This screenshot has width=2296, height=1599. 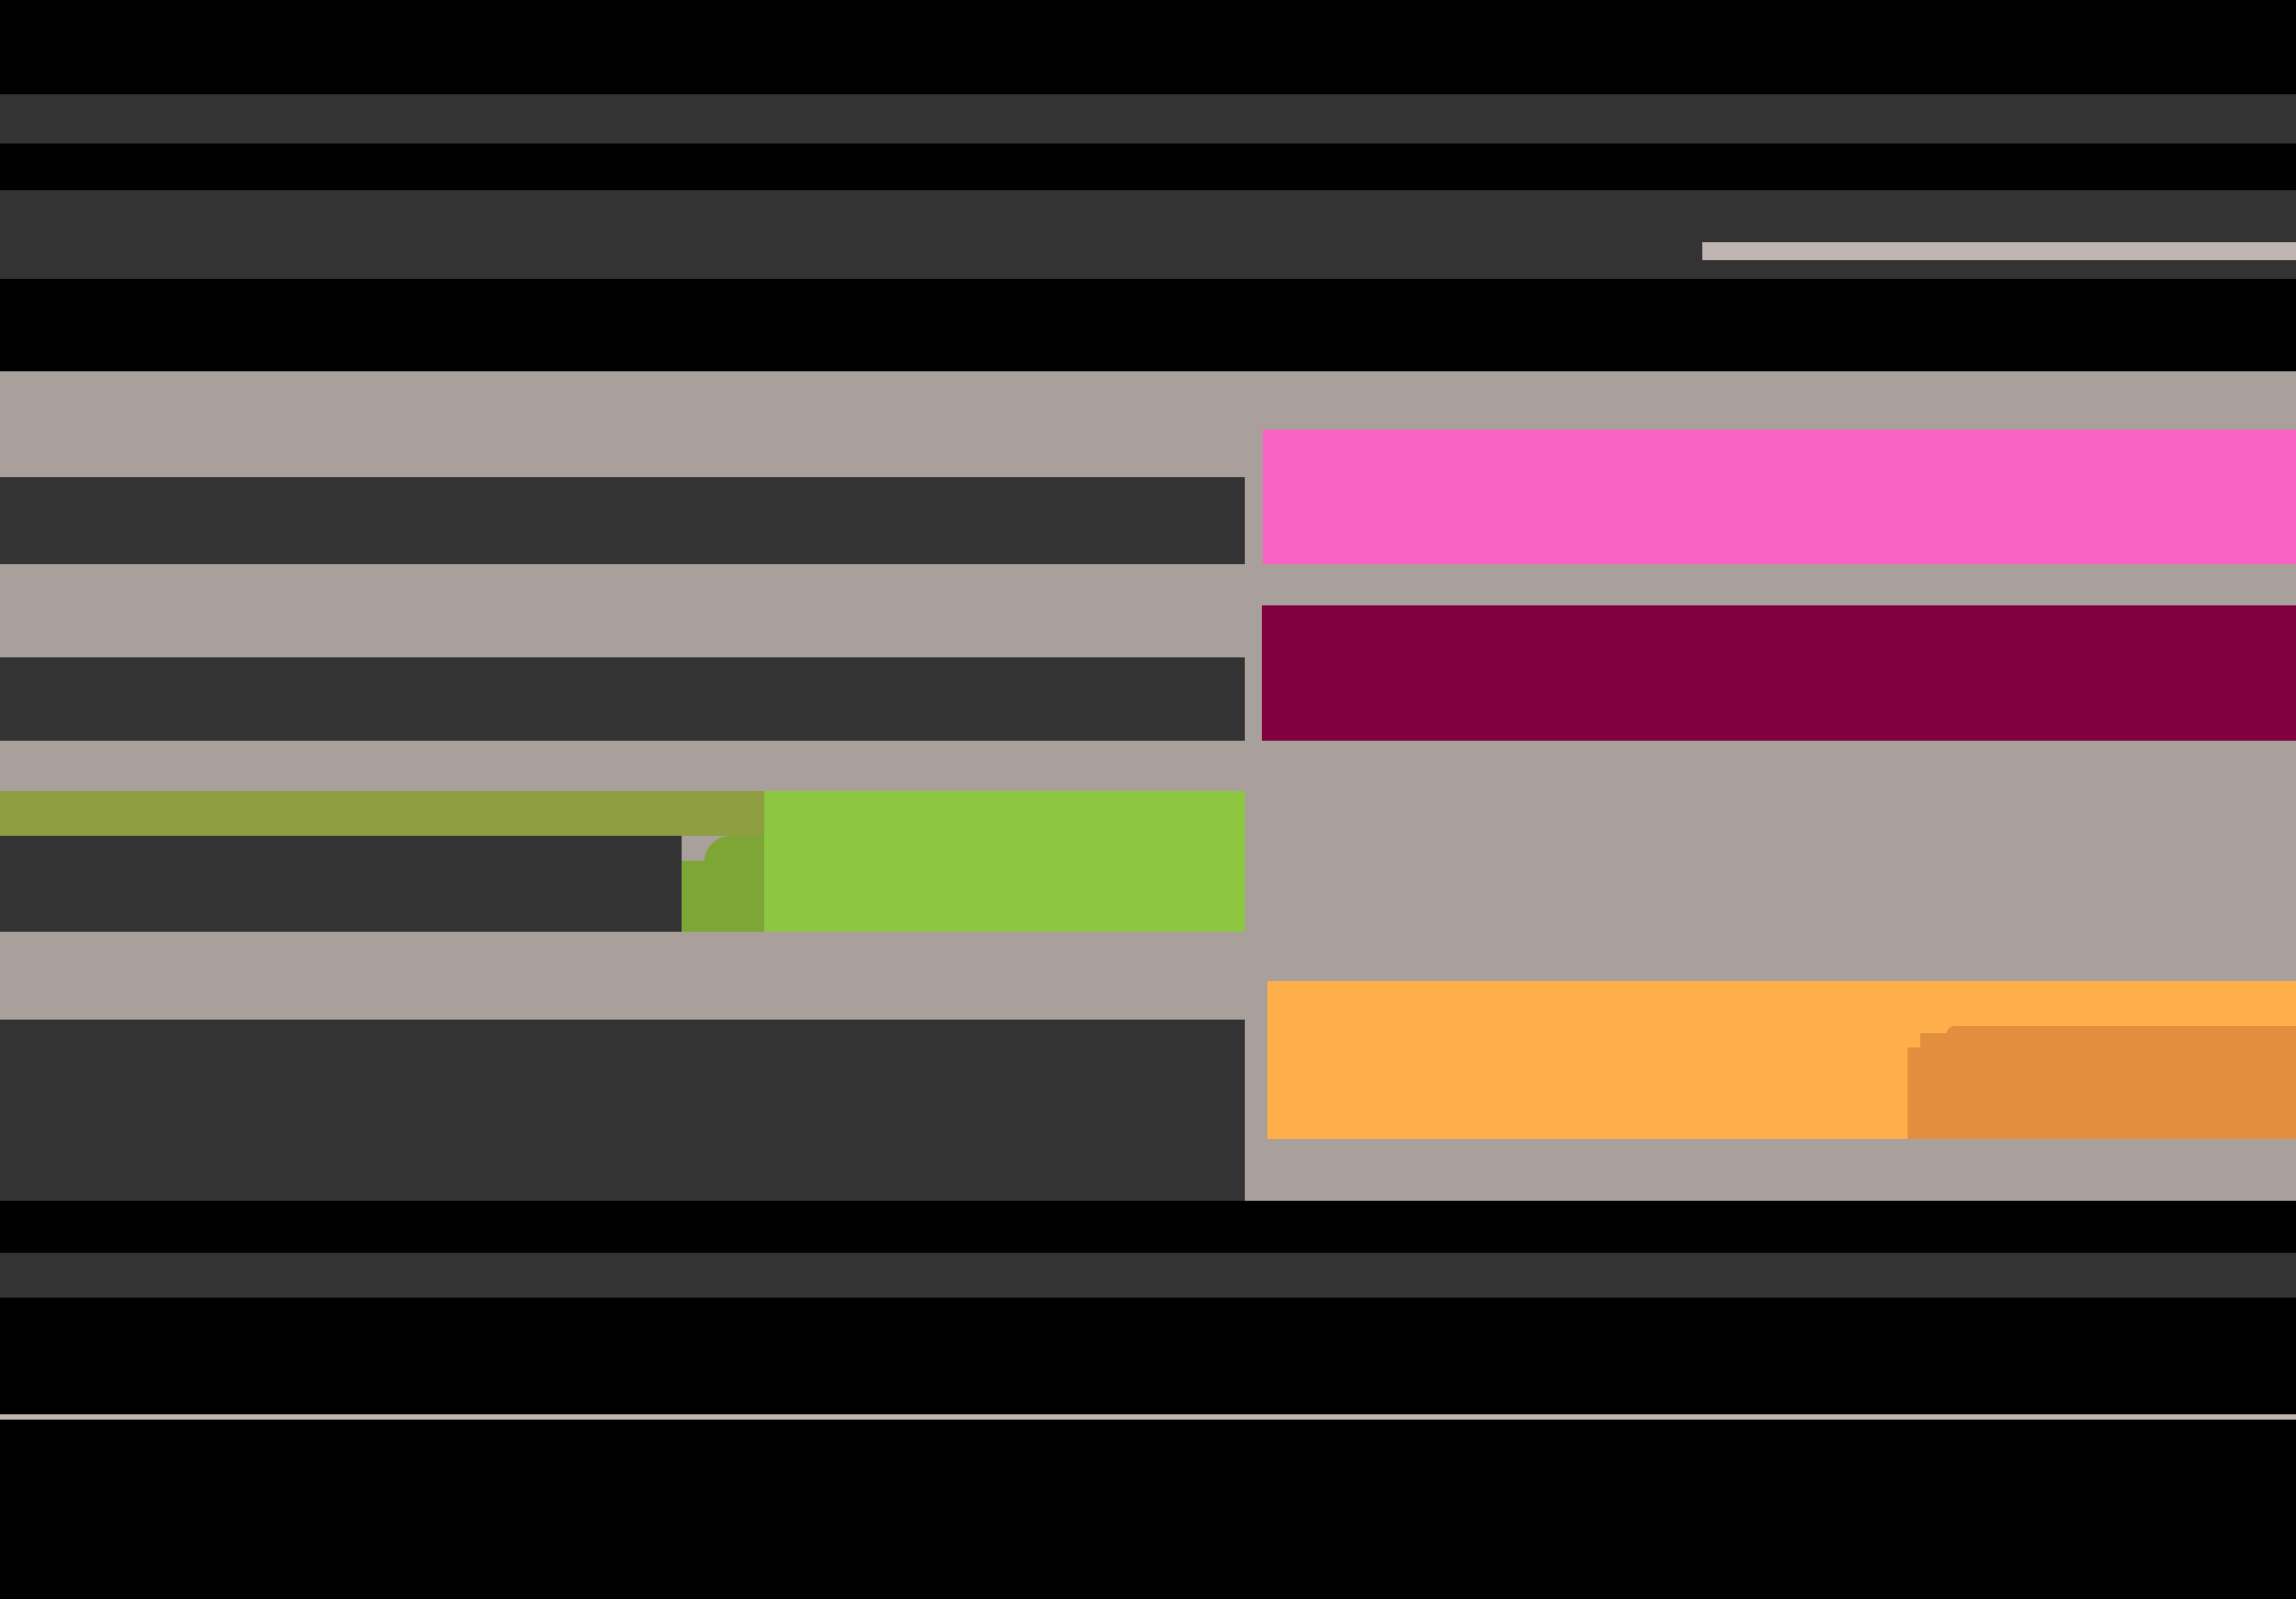 What do you see at coordinates (2102, 1093) in the screenshot?
I see `card-orange-inner` at bounding box center [2102, 1093].